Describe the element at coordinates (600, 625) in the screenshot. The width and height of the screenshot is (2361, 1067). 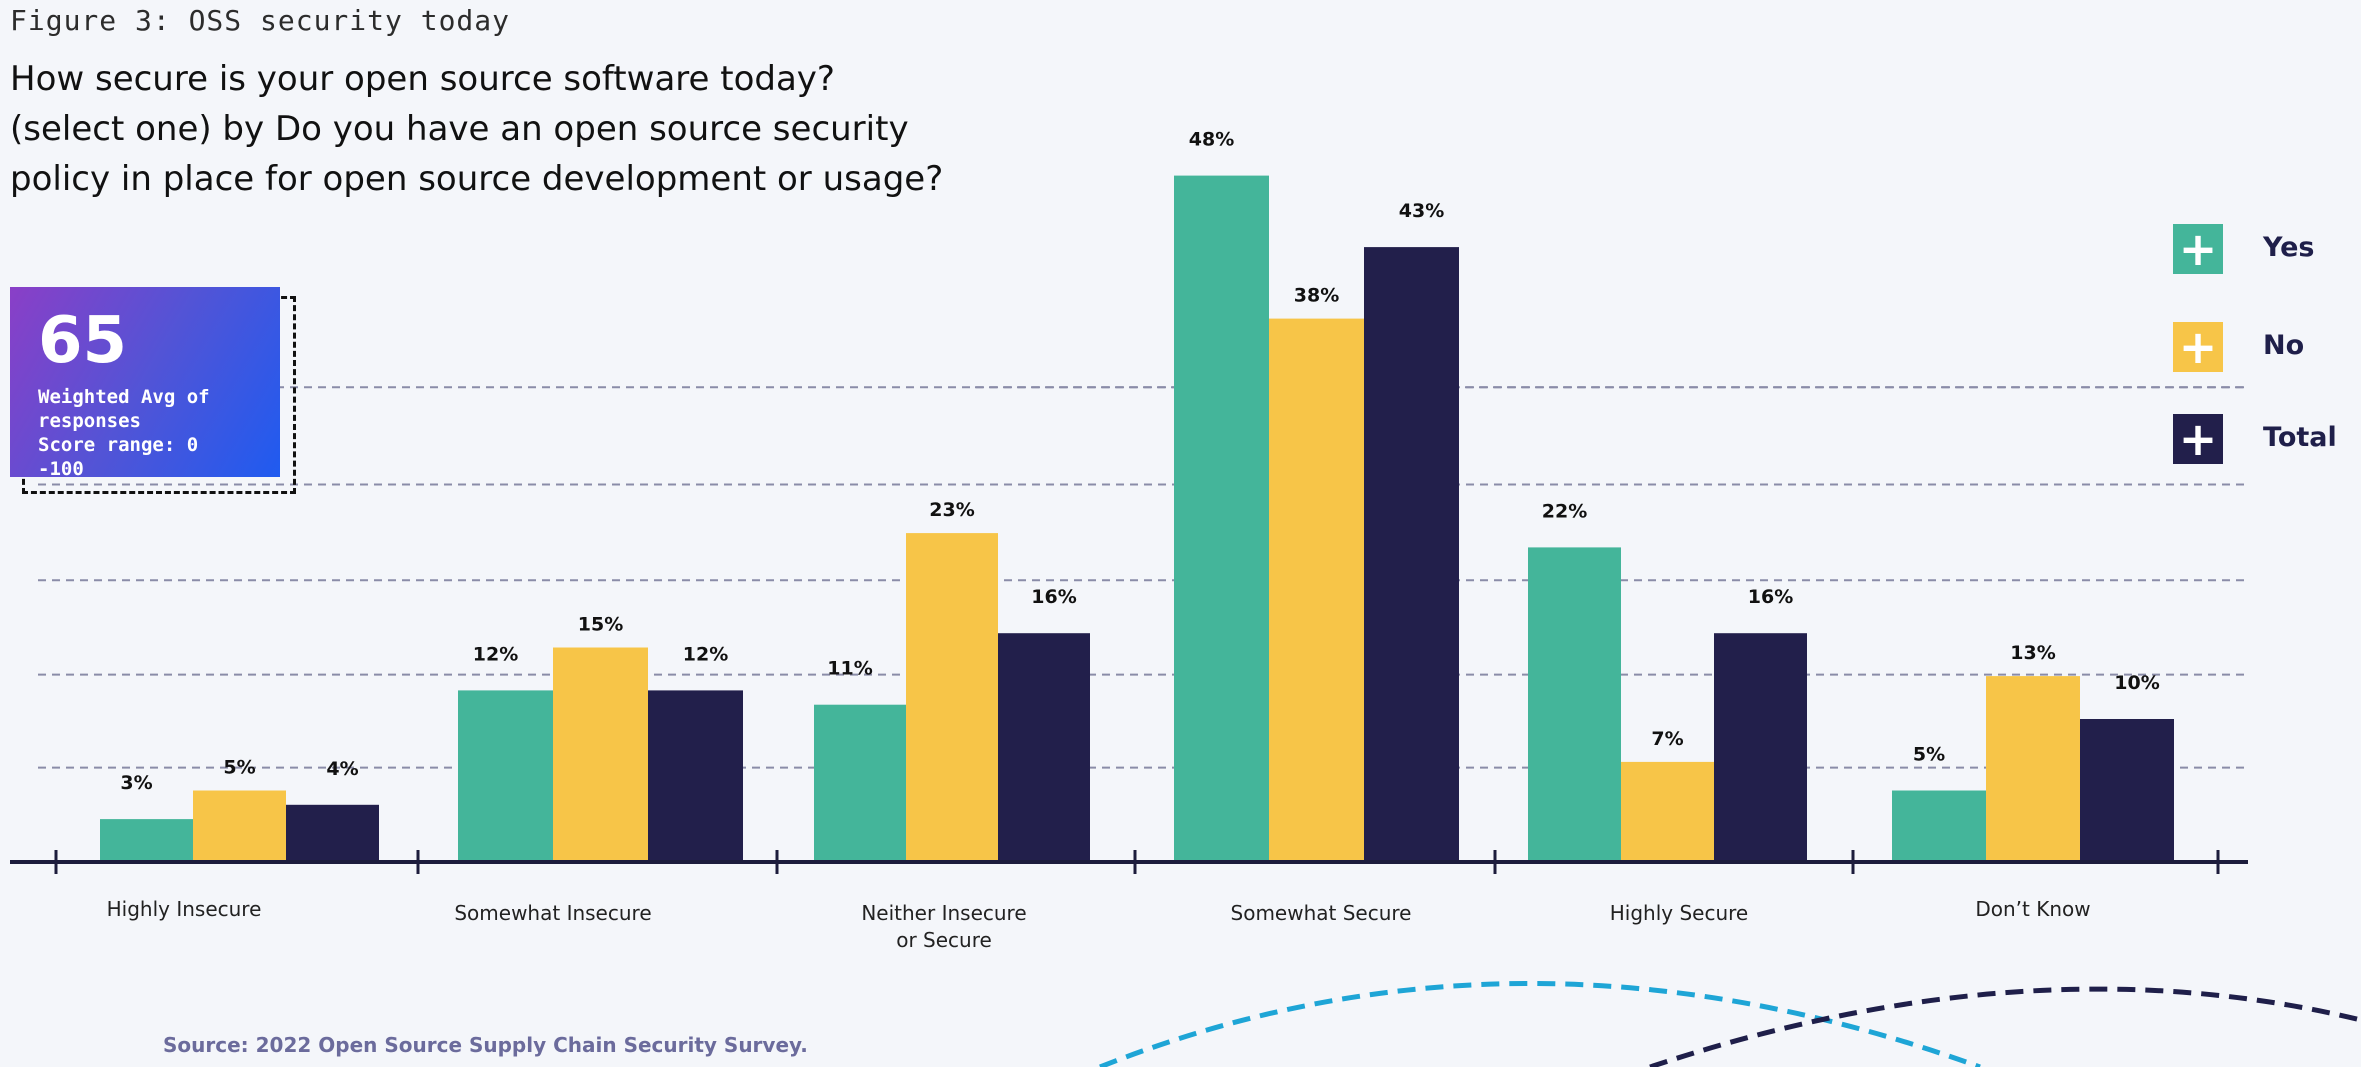
I see `data-label: 15%` at that location.